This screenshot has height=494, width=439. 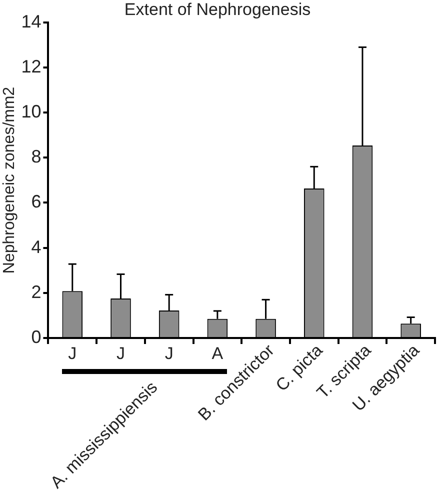 What do you see at coordinates (36, 156) in the screenshot?
I see `y-tick-label: 8` at bounding box center [36, 156].